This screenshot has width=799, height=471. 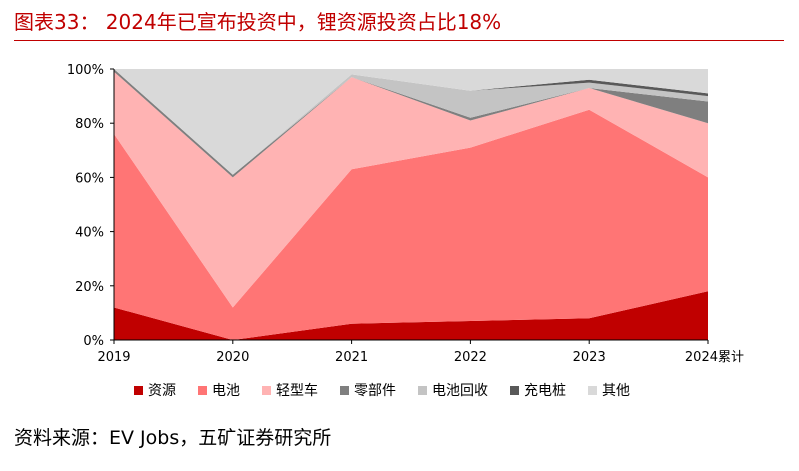 I want to click on legend-label-3: 零部件, so click(x=375, y=391).